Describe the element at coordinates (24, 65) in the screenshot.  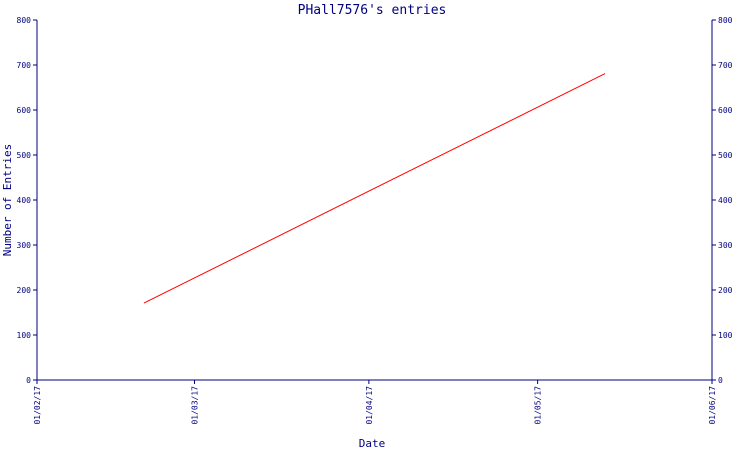
I see `y-tick-label: 700` at that location.